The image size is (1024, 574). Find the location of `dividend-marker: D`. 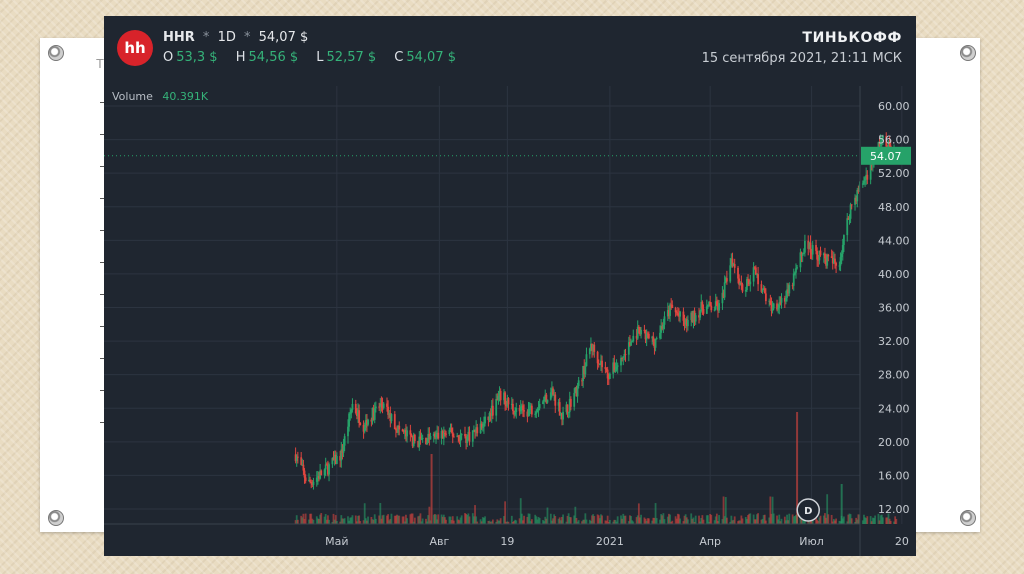

dividend-marker: D is located at coordinates (808, 510).